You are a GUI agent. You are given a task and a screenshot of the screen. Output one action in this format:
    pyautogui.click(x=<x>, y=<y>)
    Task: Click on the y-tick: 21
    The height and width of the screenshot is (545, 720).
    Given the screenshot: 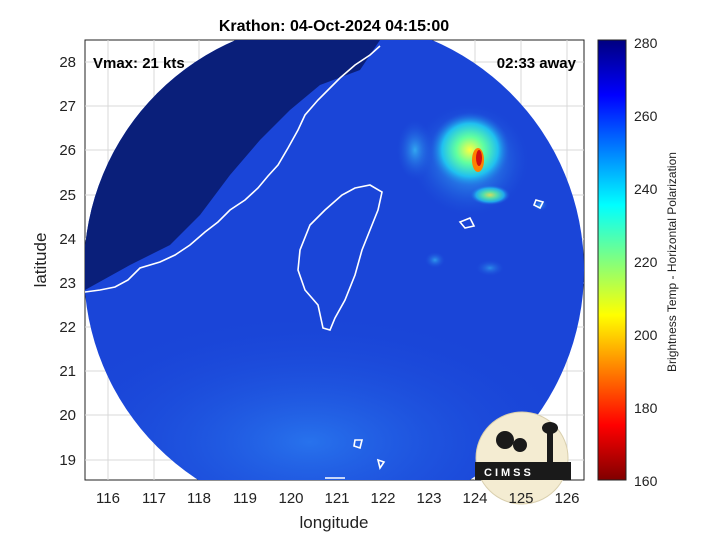 What is the action you would take?
    pyautogui.click(x=67, y=371)
    